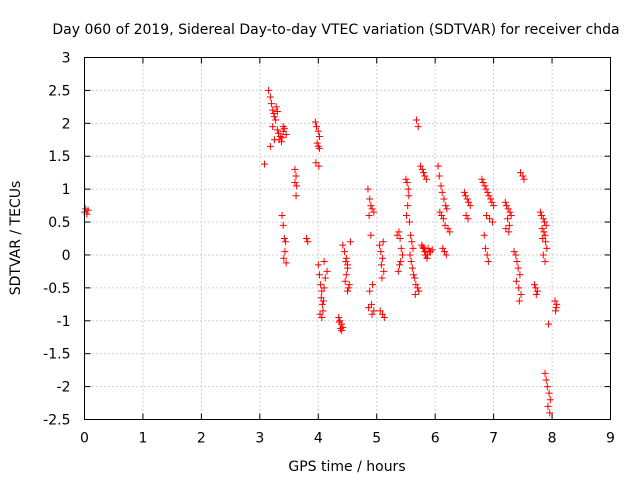  Describe the element at coordinates (346, 467) in the screenshot. I see `x-axis-label: GPS time / hours` at that location.